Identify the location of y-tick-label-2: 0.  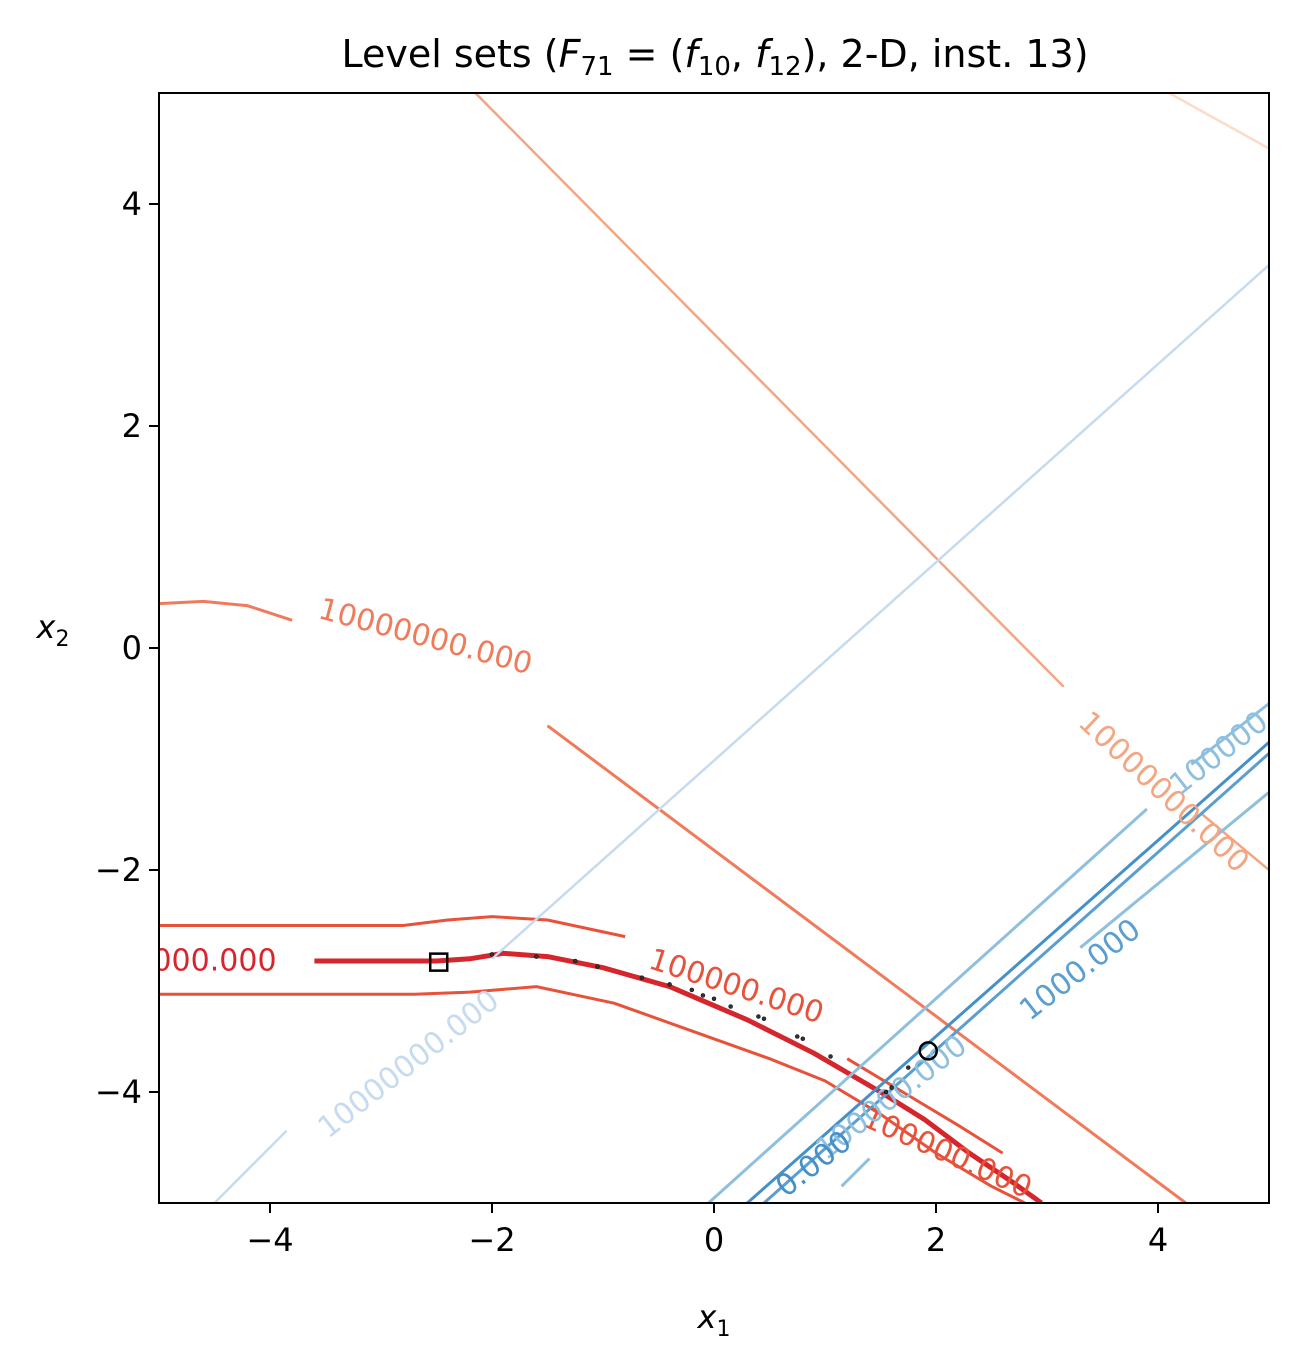
(132, 648).